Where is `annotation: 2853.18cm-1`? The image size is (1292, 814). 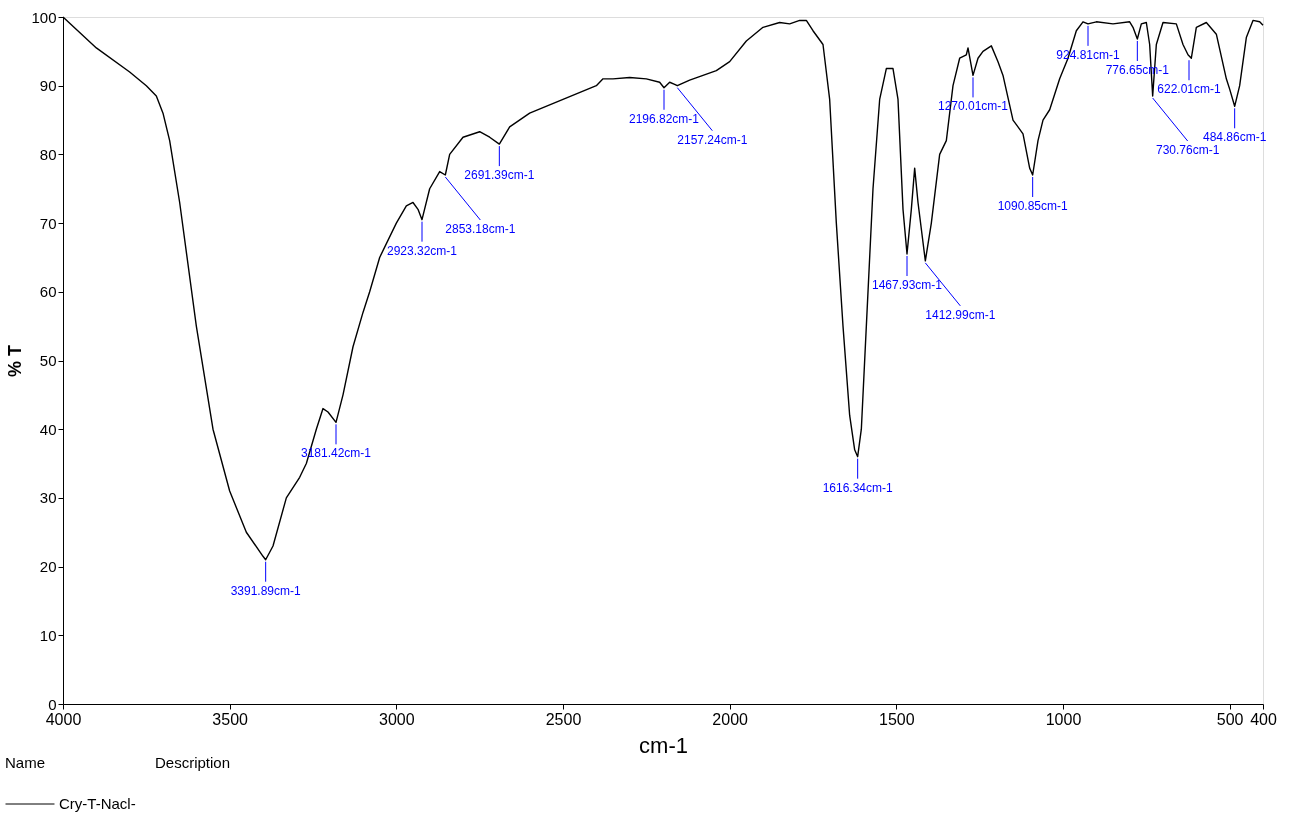
annotation: 2853.18cm-1 is located at coordinates (480, 229).